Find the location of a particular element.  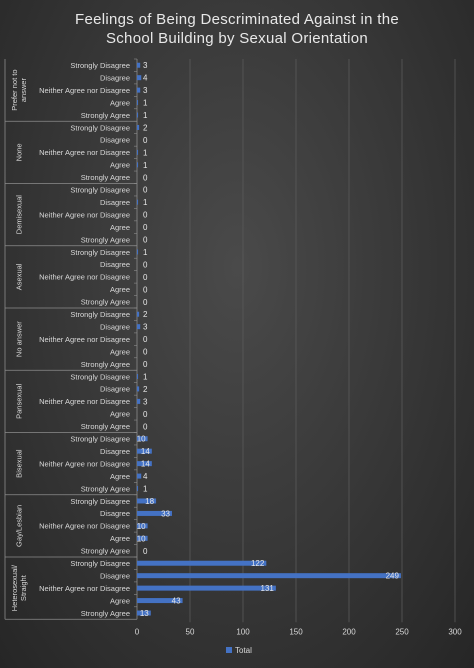

data-label: 4 is located at coordinates (145, 78).